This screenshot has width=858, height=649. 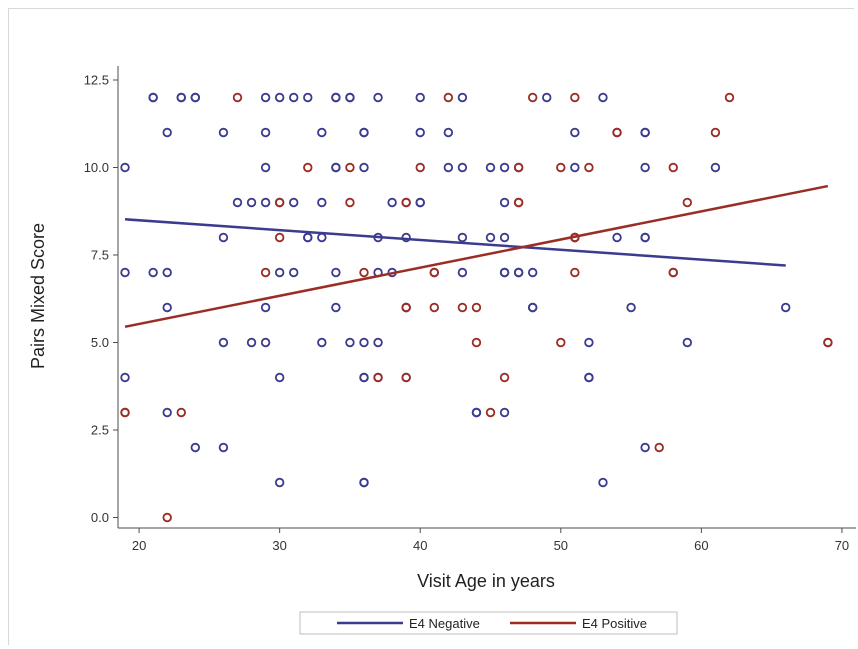 What do you see at coordinates (444, 623) in the screenshot?
I see `legend-label-e4-negative: E4 Negative` at bounding box center [444, 623].